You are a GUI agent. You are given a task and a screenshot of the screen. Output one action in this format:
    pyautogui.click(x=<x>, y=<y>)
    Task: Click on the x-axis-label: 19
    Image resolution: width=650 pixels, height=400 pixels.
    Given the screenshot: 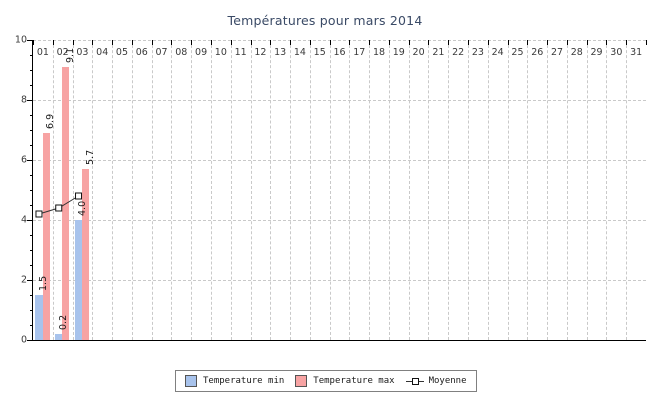 What is the action you would take?
    pyautogui.click(x=398, y=52)
    